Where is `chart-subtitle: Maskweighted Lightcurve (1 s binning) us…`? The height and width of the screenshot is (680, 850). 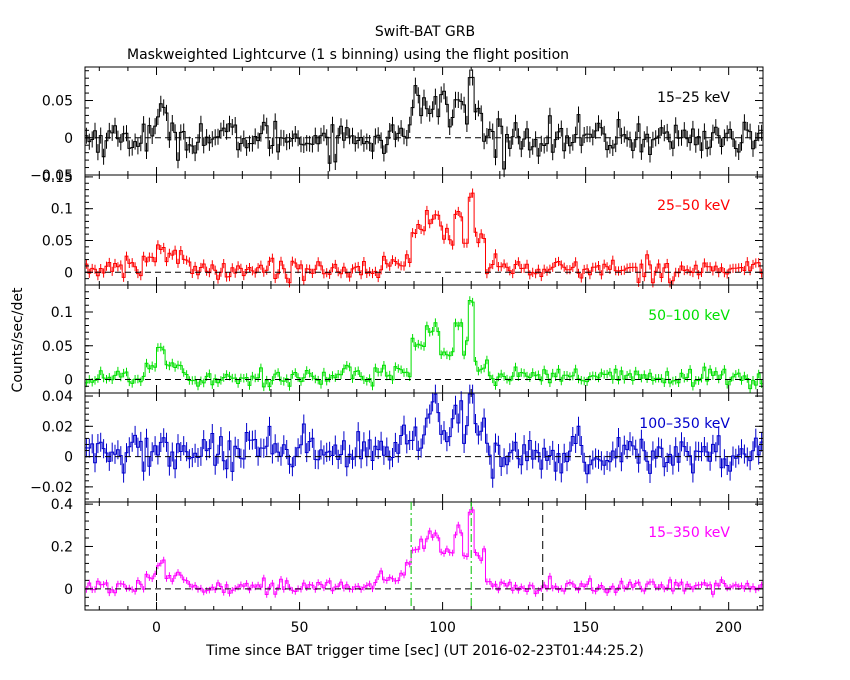 chart-subtitle: Maskweighted Lightcurve (1 s binning) us… is located at coordinates (348, 55).